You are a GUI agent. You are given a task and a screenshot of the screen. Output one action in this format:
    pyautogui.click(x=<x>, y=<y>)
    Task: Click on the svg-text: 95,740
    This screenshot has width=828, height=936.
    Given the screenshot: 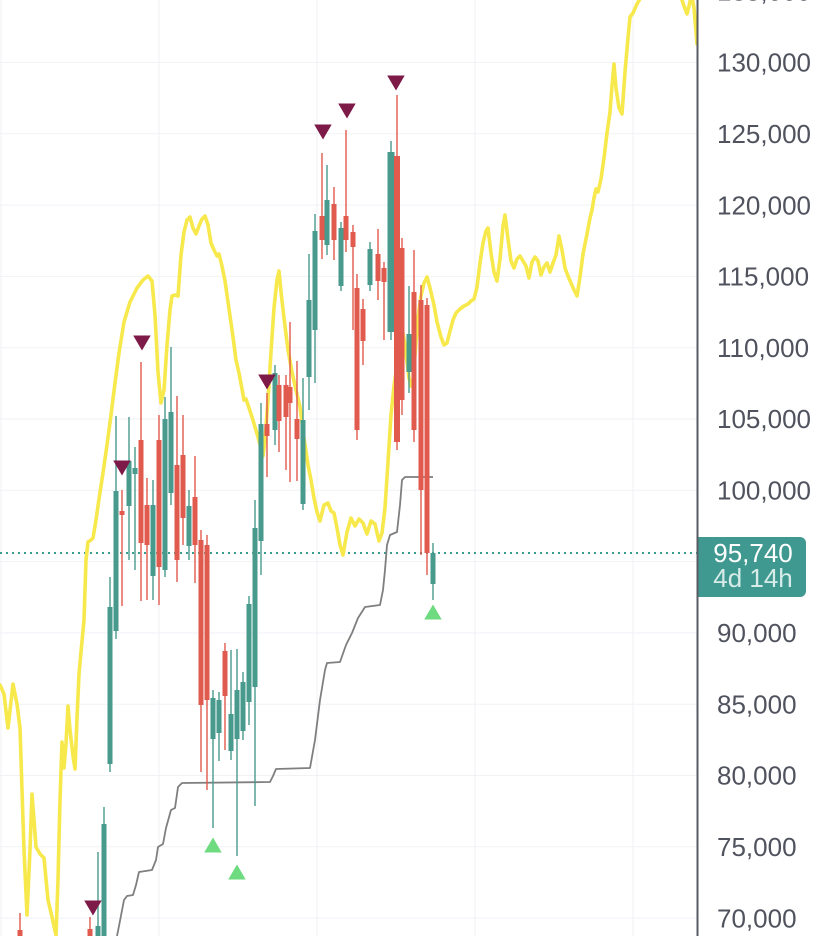 What is the action you would take?
    pyautogui.click(x=753, y=553)
    